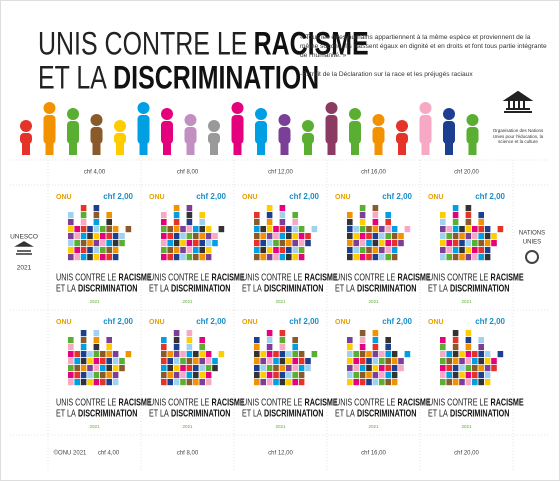 The image size is (560, 481). Describe the element at coordinates (188, 173) in the screenshot. I see `margin-value: chf 8,00` at that location.